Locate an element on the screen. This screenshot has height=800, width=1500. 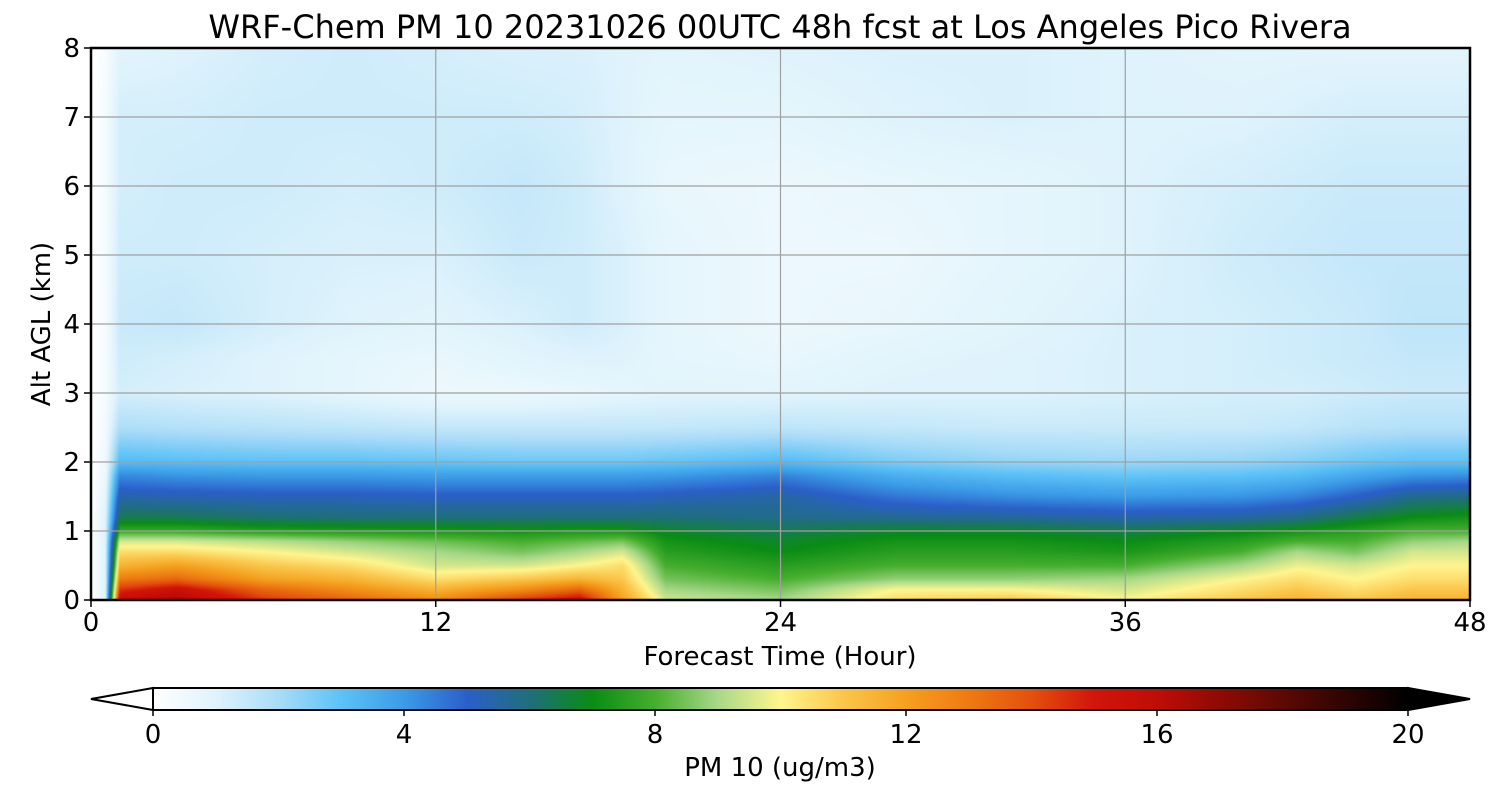
x-axis-ticks: 0 12 24 36 48 is located at coordinates (785, 619).